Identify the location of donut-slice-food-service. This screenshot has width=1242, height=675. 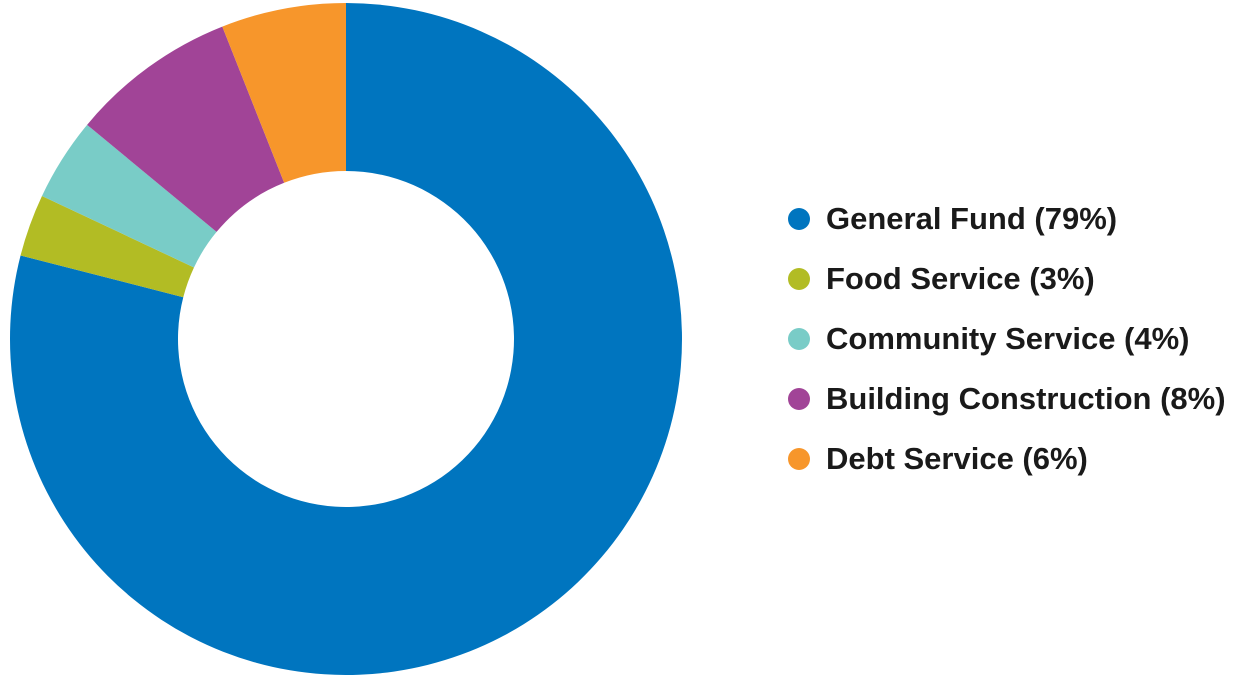
(107, 246).